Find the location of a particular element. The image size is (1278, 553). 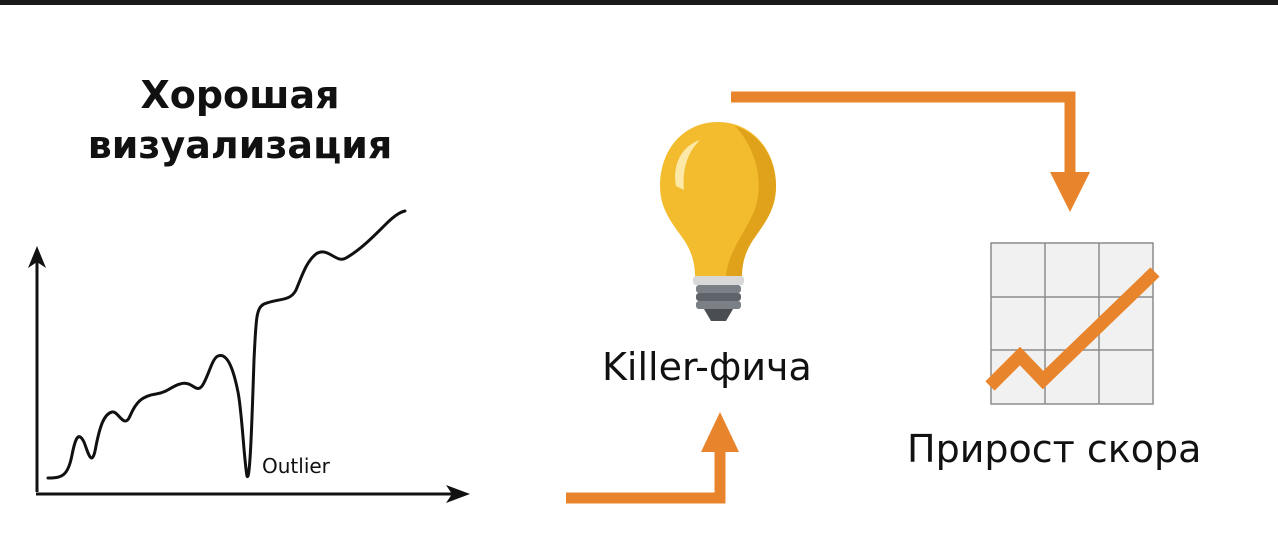

grid-background is located at coordinates (1072, 323).